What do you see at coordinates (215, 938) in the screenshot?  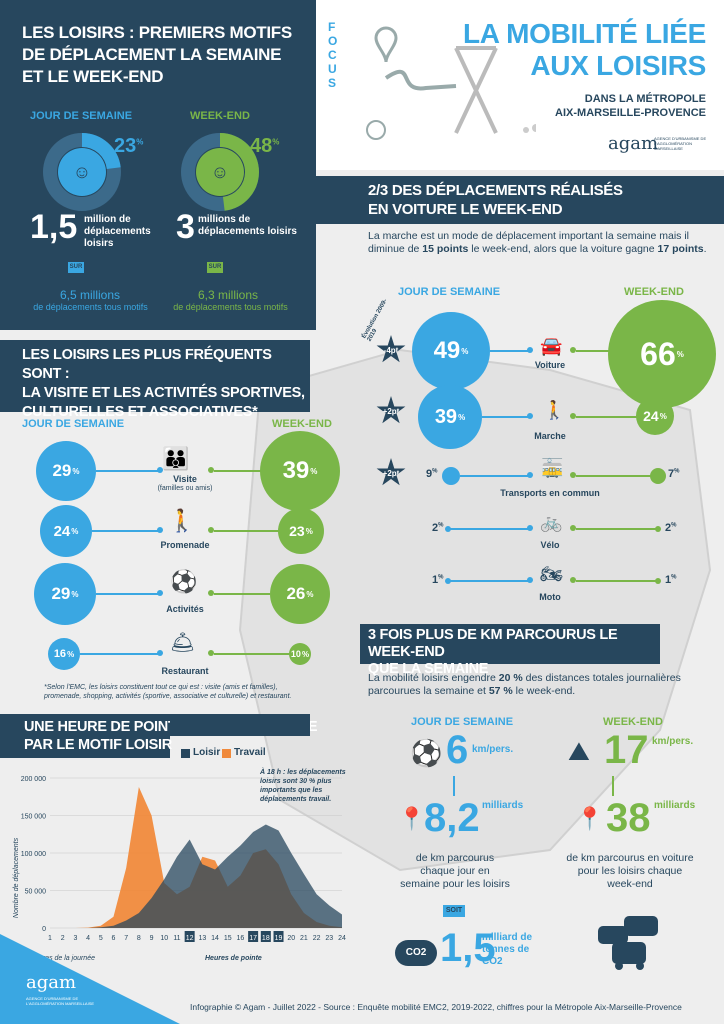 I see `x-tick-label: 14` at bounding box center [215, 938].